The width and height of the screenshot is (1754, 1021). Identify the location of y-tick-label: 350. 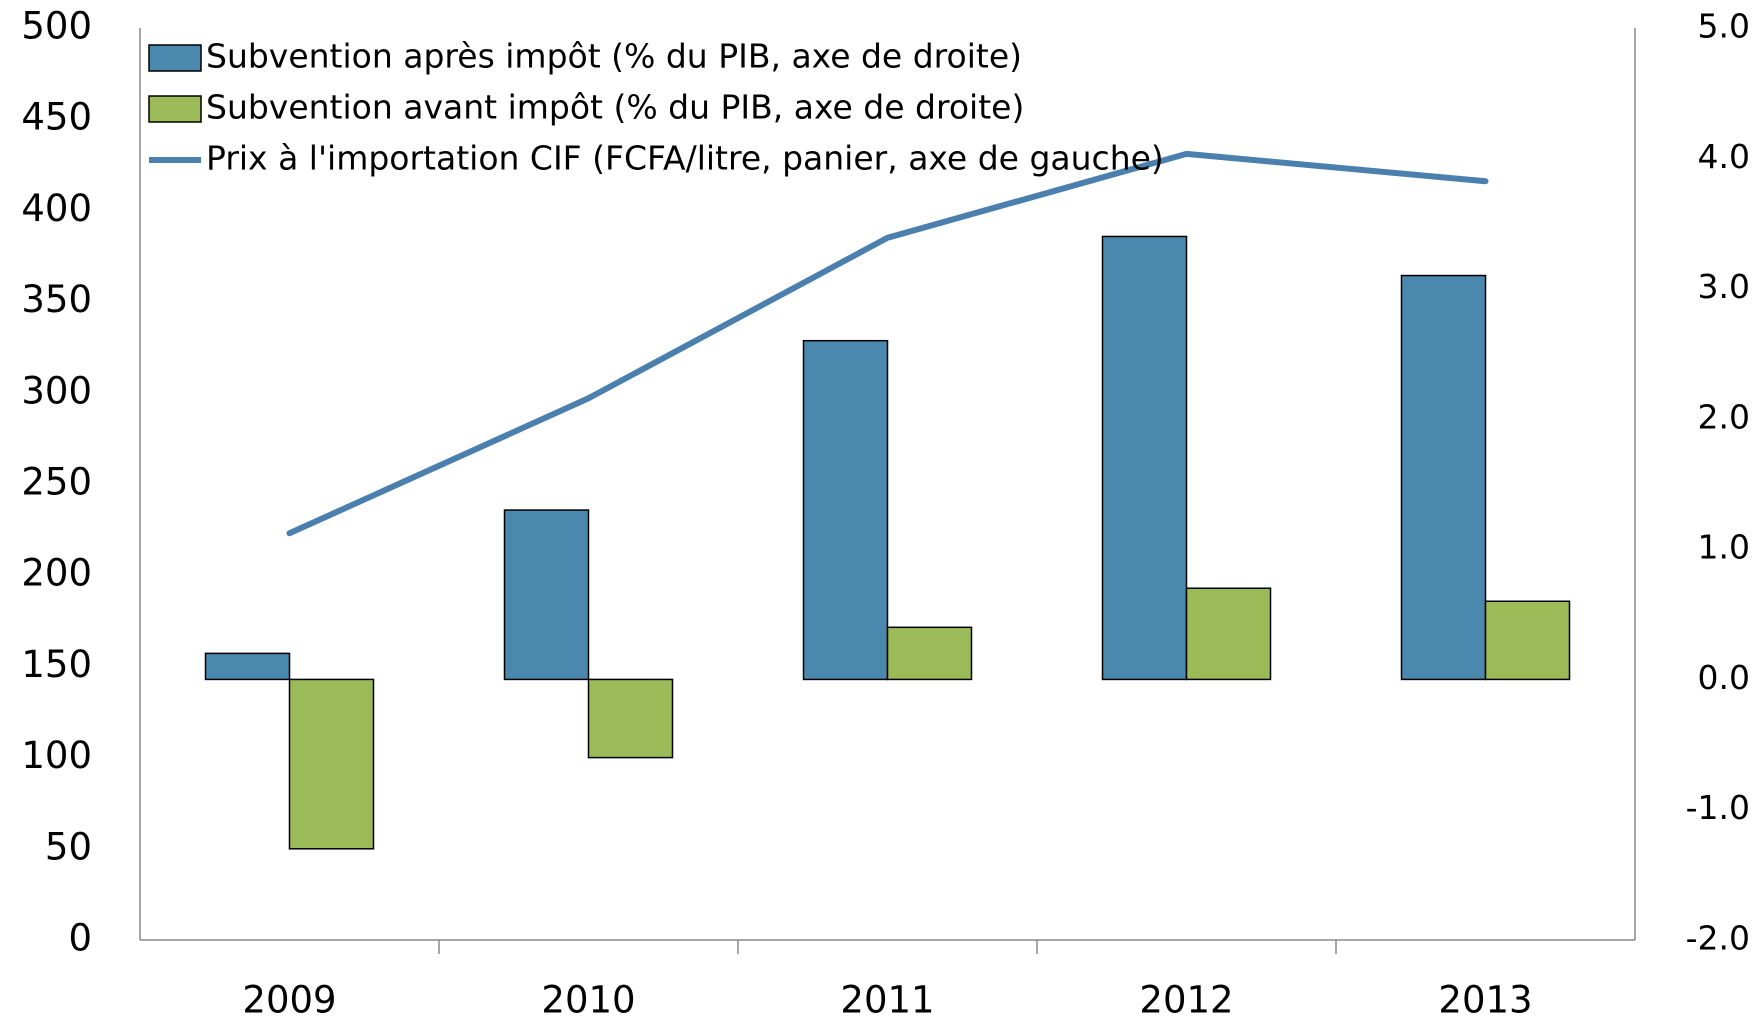
(56, 299).